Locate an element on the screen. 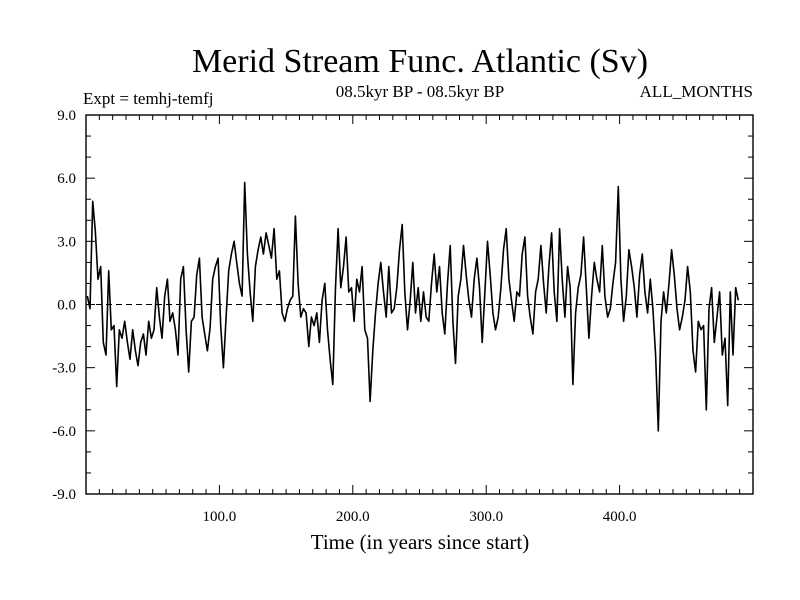 This screenshot has height=600, width=800. x-axis-labels: 100.0 200.0 300.0 400.0 is located at coordinates (420, 517).